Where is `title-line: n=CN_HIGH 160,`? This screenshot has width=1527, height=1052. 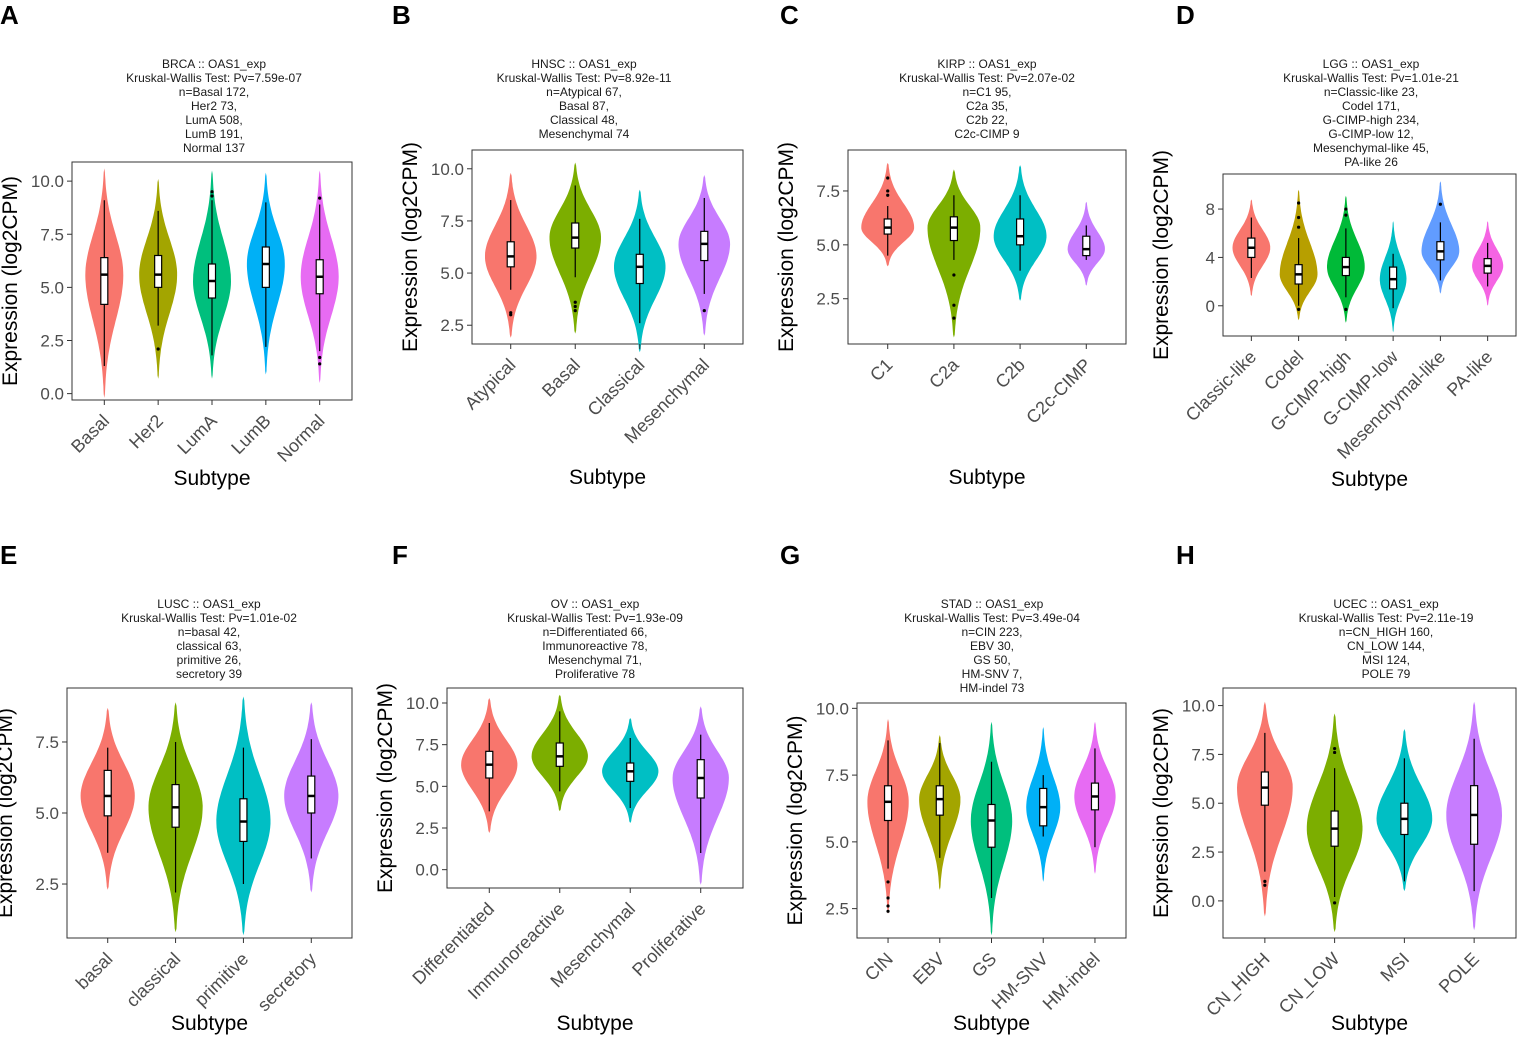
title-line: n=CN_HIGH 160, is located at coordinates (1386, 632).